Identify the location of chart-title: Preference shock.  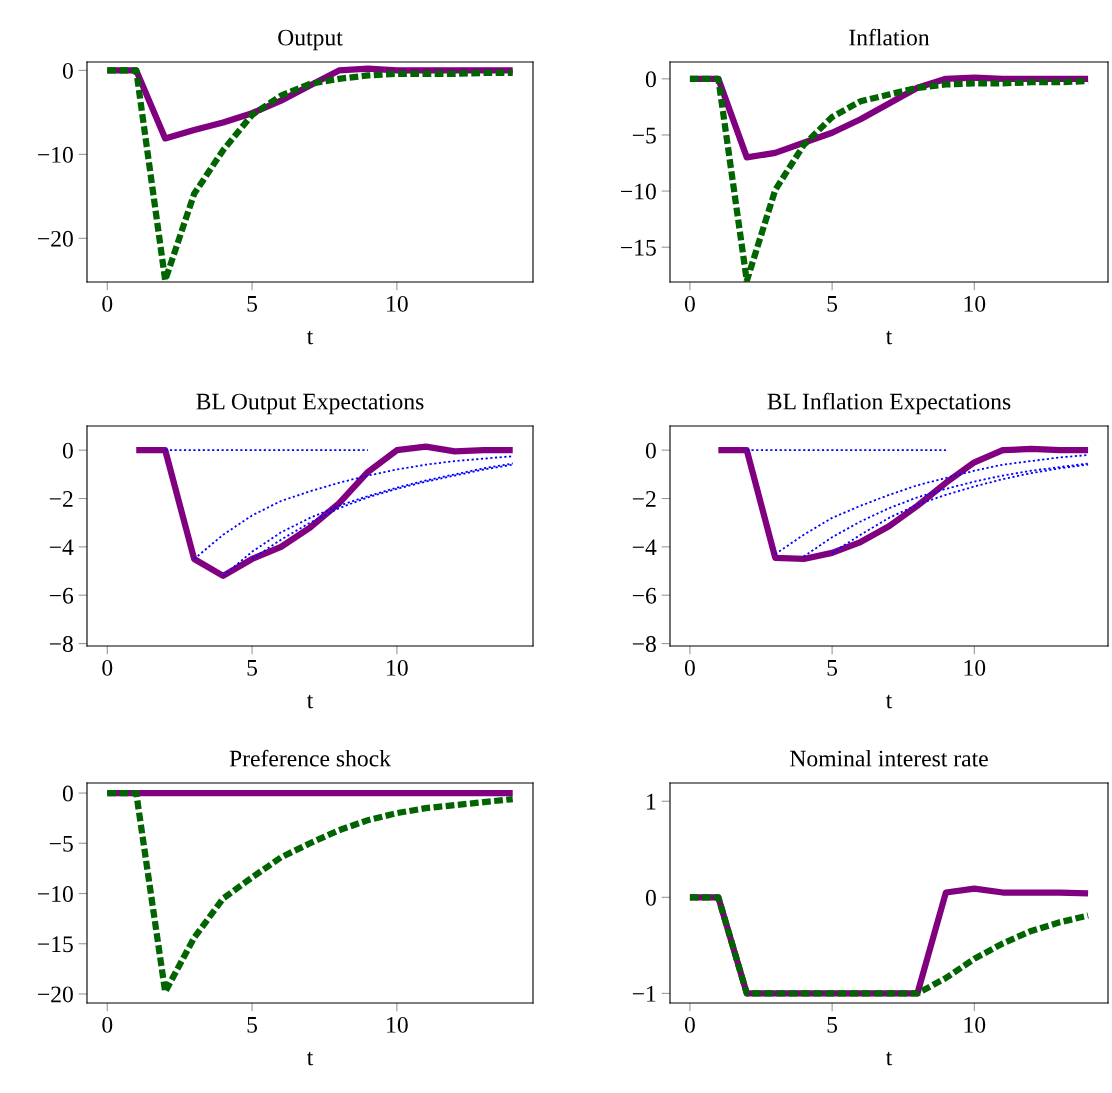
(310, 758).